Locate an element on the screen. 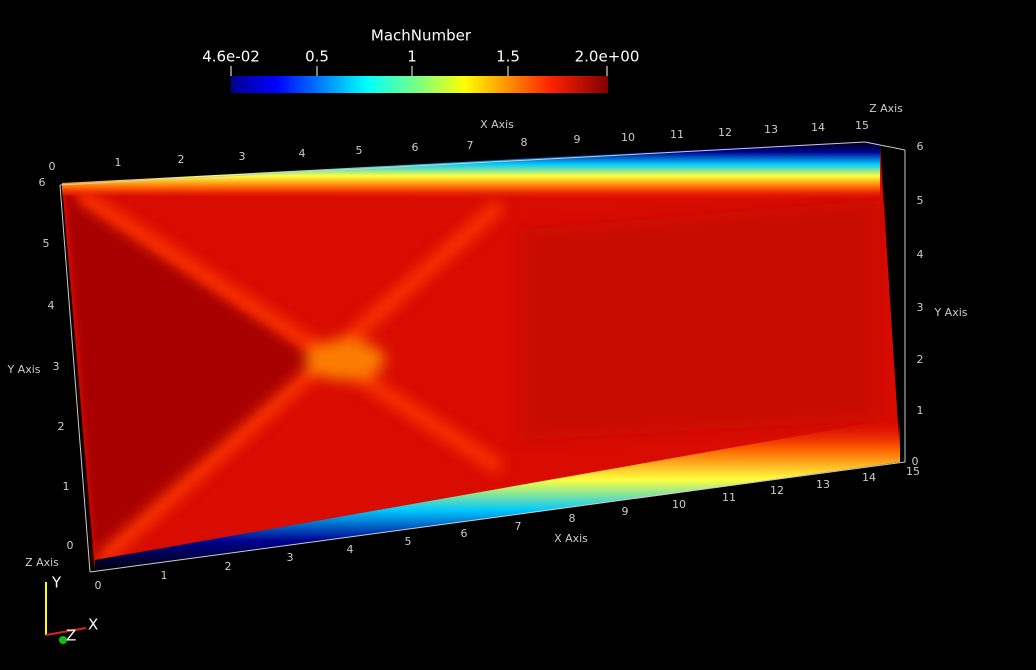  colorbar is located at coordinates (419, 84).